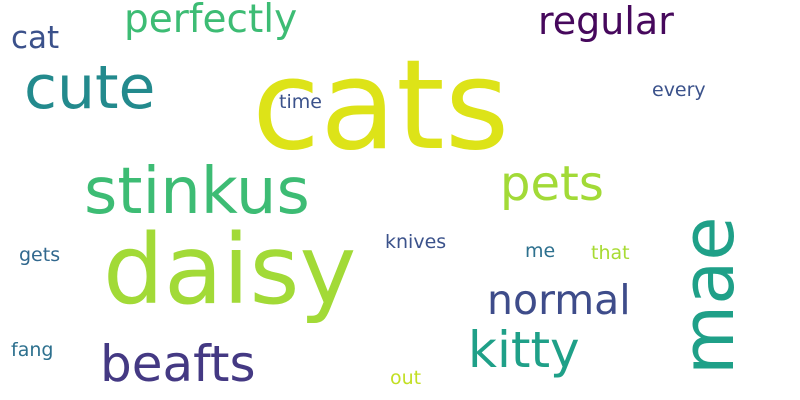 The height and width of the screenshot is (400, 800). I want to click on word-normal: normal, so click(559, 300).